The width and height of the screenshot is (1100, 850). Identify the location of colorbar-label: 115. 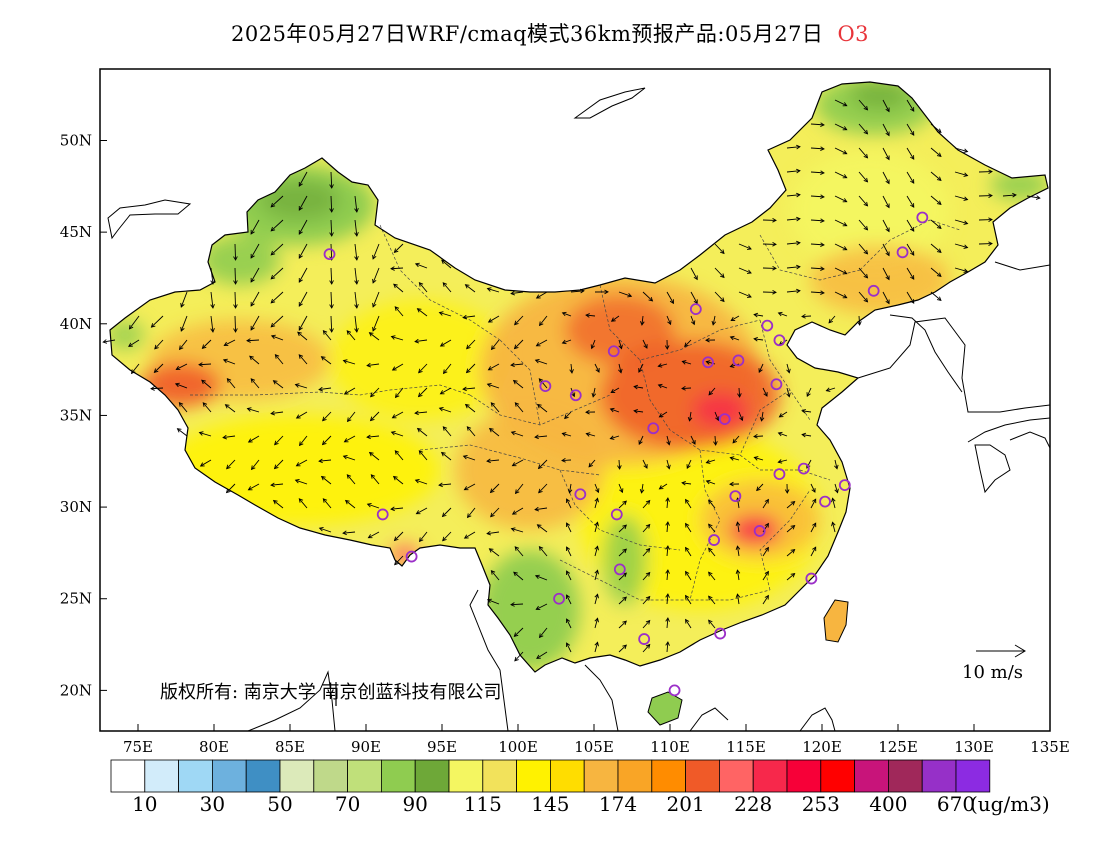
(482, 804).